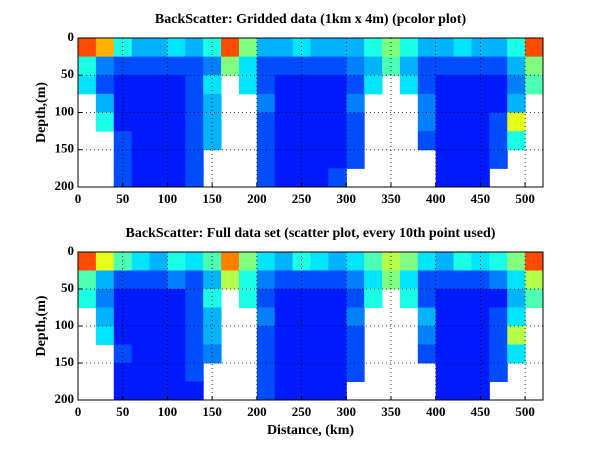 This screenshot has width=600, height=451. Describe the element at coordinates (67, 287) in the screenshot. I see `y-tick-label: 50` at that location.